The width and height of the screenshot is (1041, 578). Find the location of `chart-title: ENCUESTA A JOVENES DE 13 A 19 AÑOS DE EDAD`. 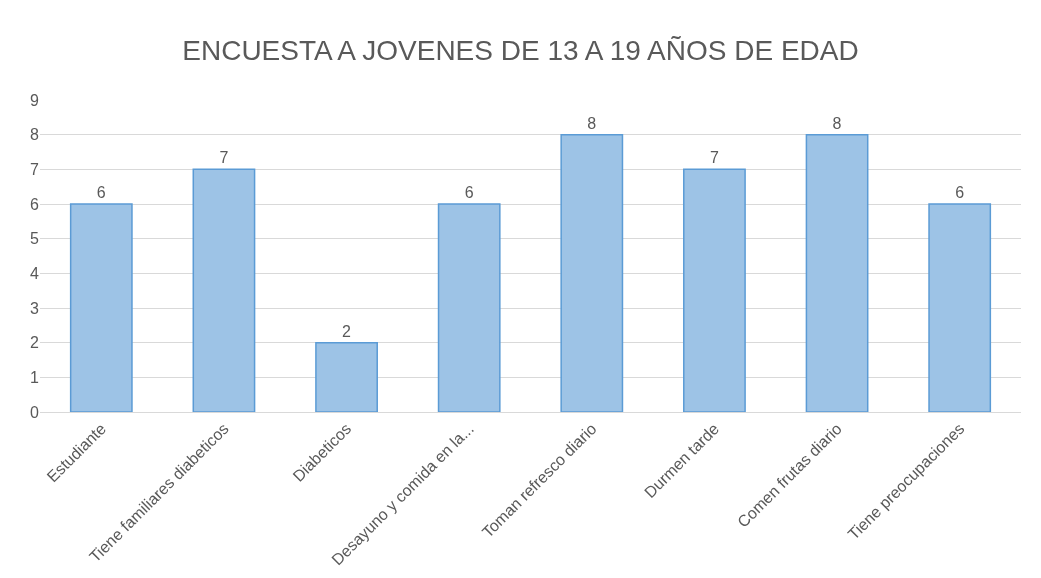

chart-title: ENCUESTA A JOVENES DE 13 A 19 AÑOS DE EDAD is located at coordinates (520, 51).